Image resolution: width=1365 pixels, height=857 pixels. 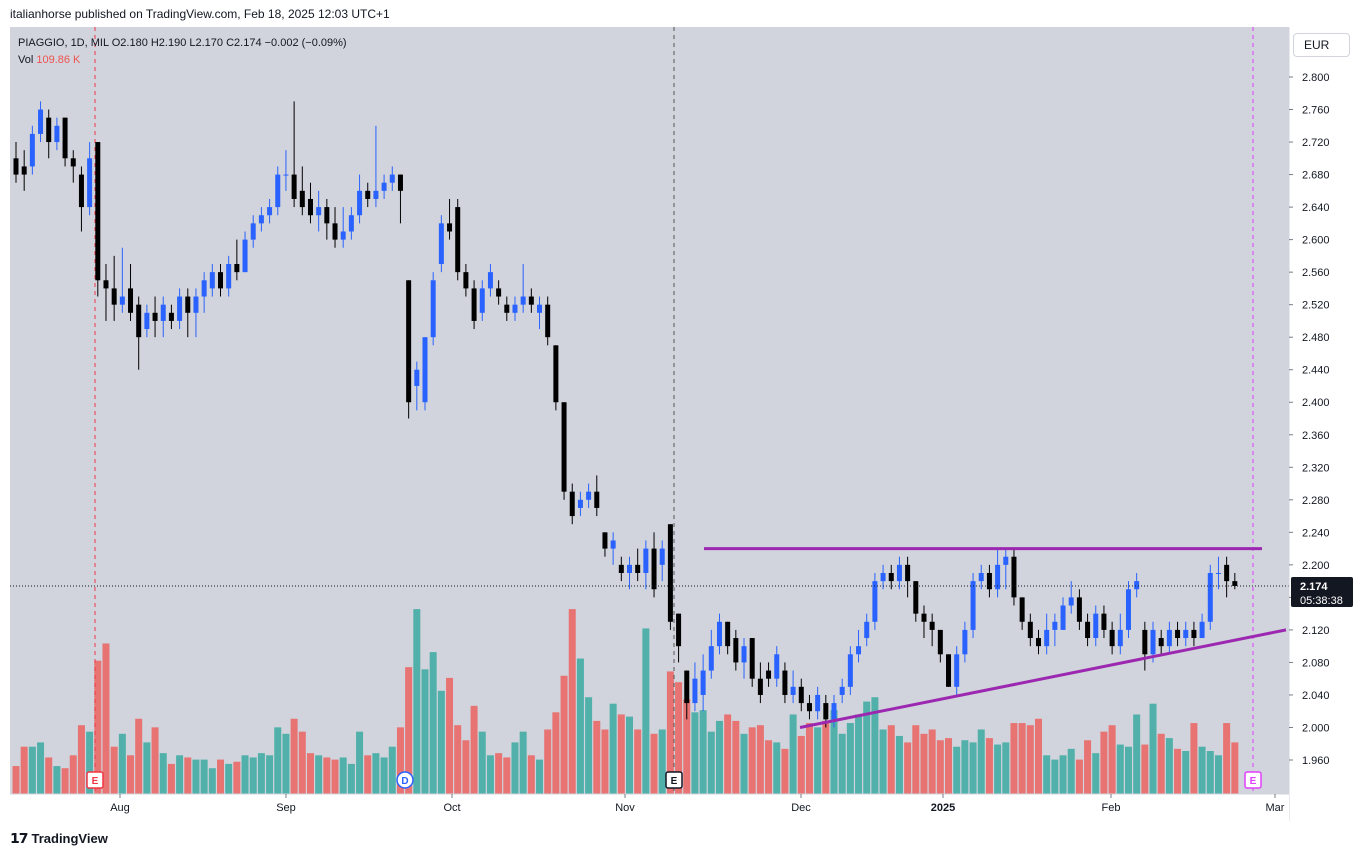 What do you see at coordinates (1253, 780) in the screenshot?
I see `earnings-marker-icon` at bounding box center [1253, 780].